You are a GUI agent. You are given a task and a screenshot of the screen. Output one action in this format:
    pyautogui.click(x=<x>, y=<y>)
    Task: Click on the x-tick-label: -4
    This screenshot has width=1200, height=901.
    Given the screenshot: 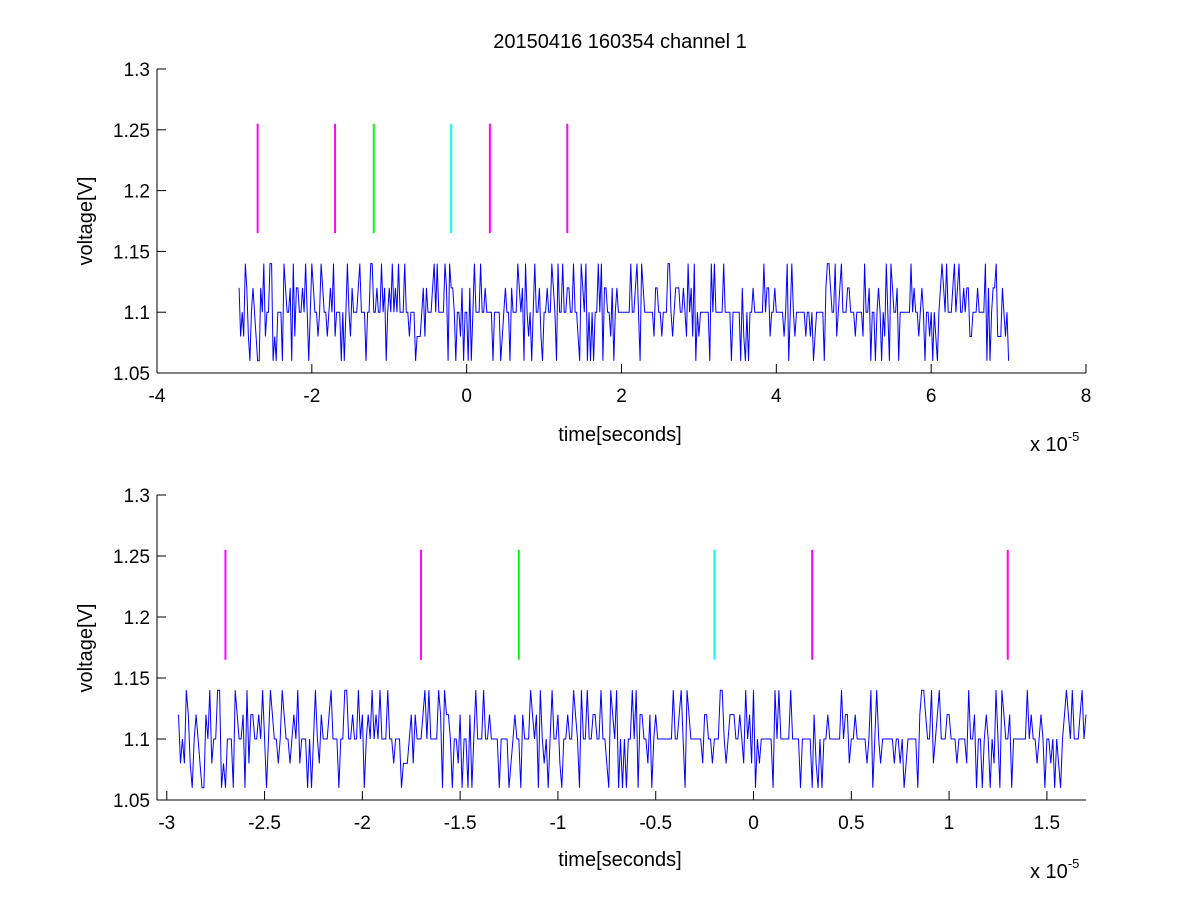 What is the action you would take?
    pyautogui.click(x=157, y=396)
    